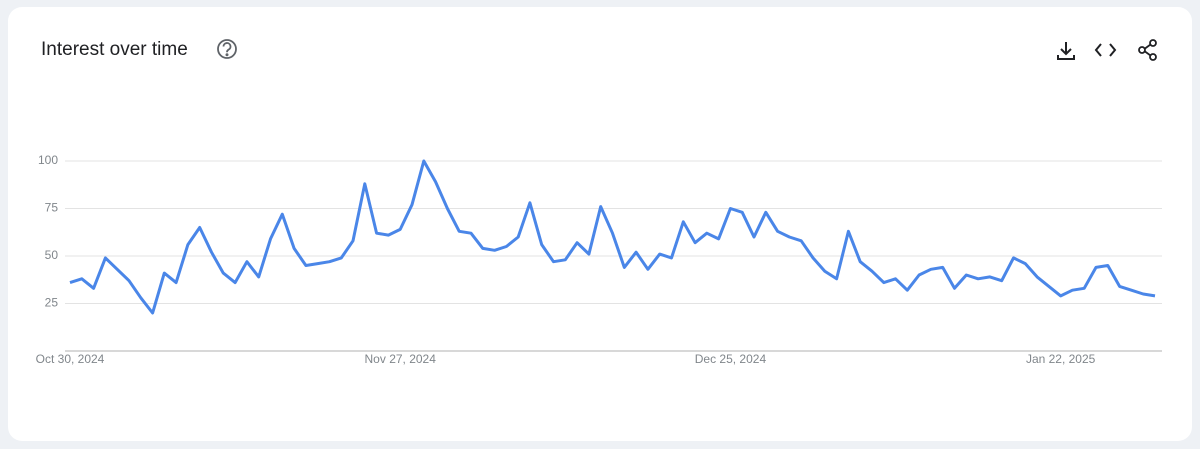 This screenshot has width=1200, height=449. I want to click on y-tick-label: 50, so click(52, 255).